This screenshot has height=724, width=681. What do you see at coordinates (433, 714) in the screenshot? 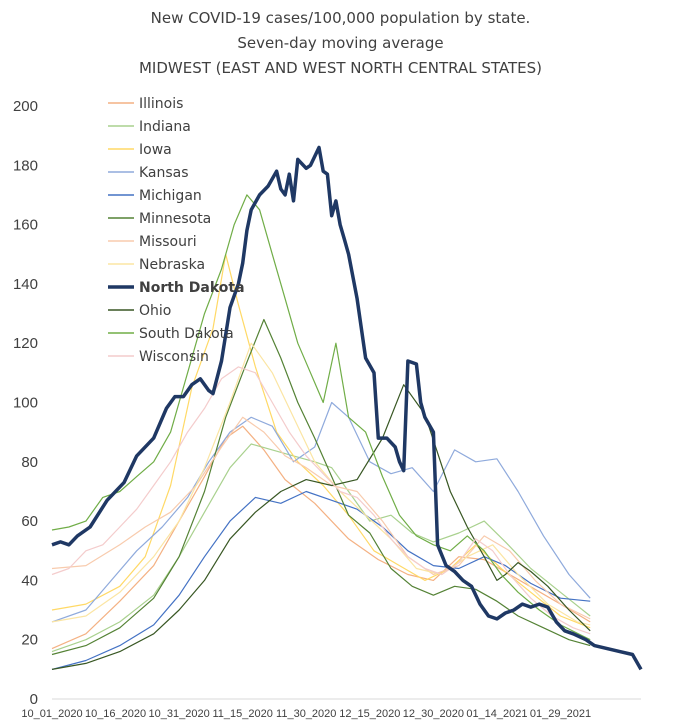
I see `x-tick-label: 12_30_2020` at bounding box center [433, 714].